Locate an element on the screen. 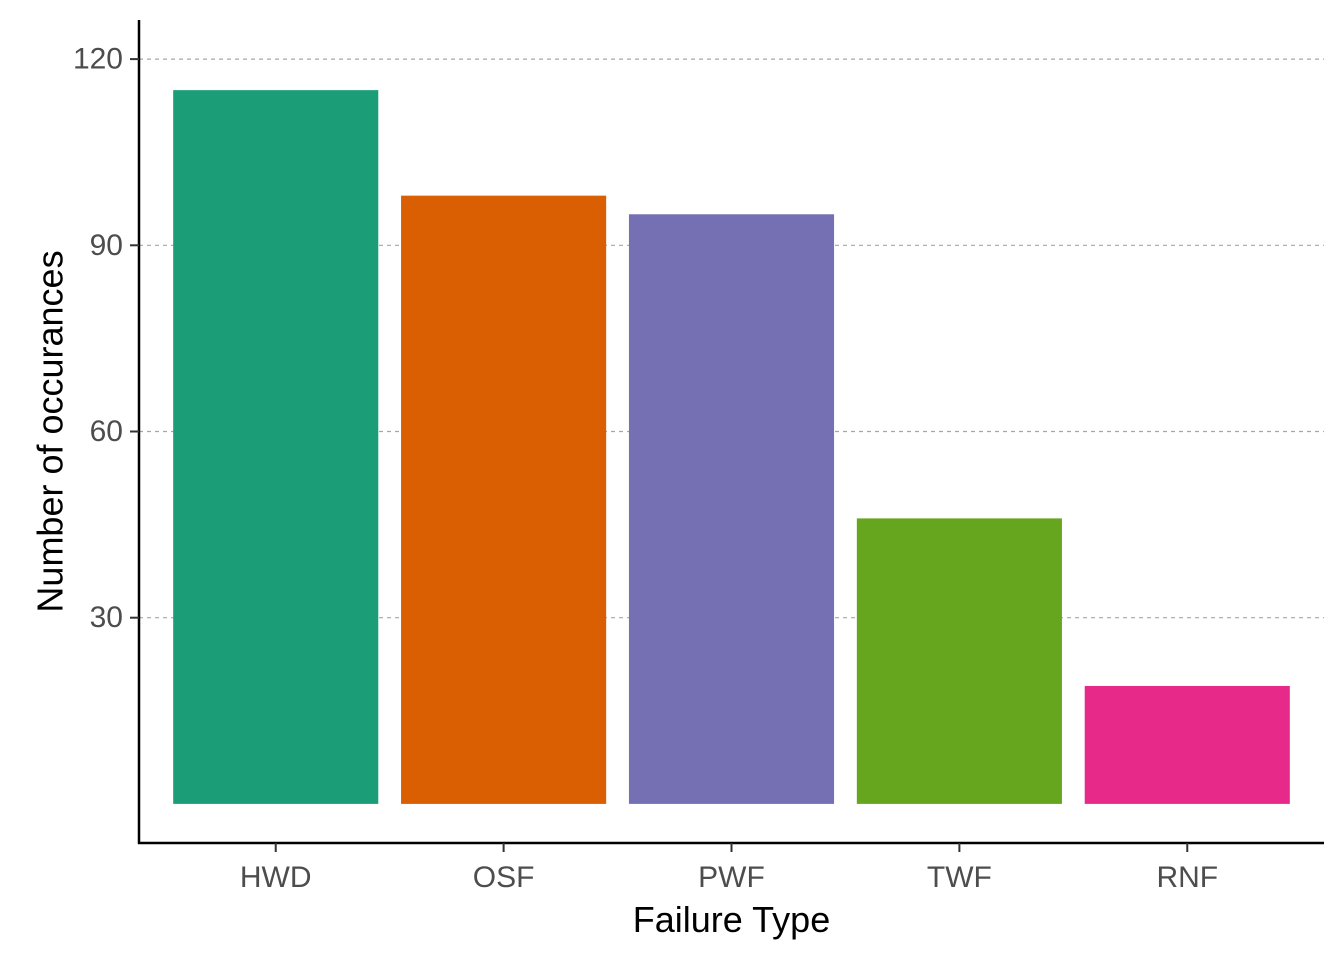 The image size is (1344, 960). x-tick-label: PWF is located at coordinates (731, 877).